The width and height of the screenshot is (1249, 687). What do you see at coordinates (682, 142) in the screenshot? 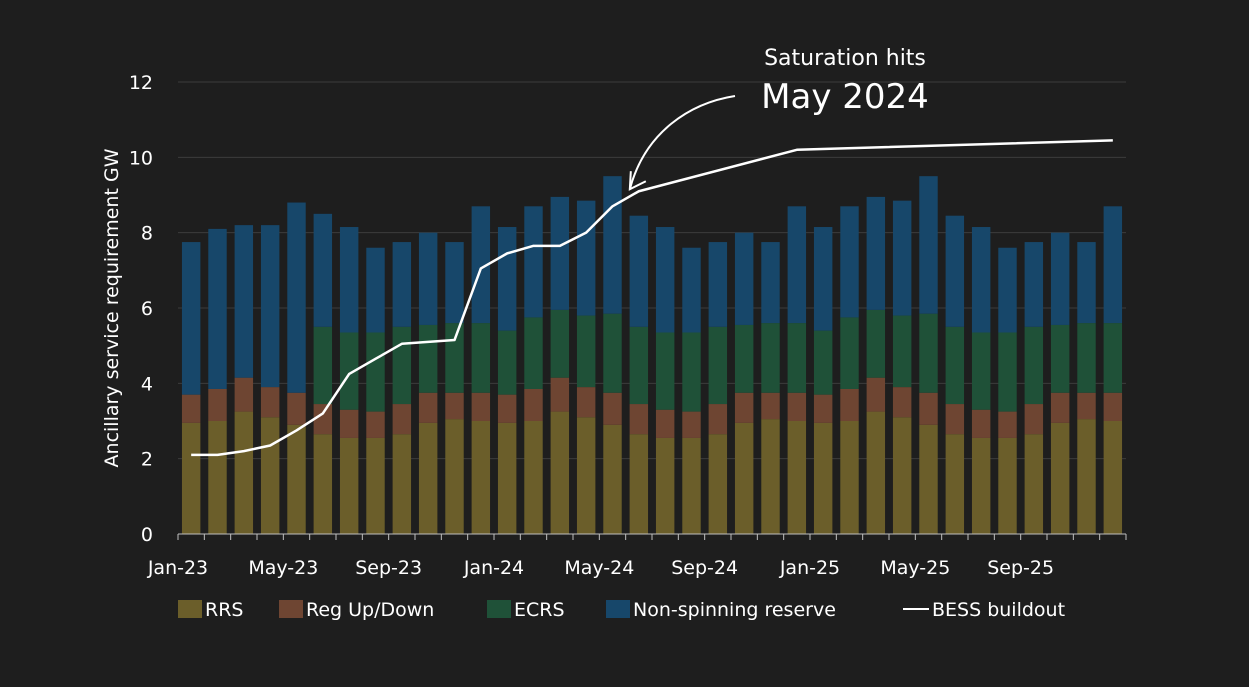
I see `annotation-arrow` at bounding box center [682, 142].